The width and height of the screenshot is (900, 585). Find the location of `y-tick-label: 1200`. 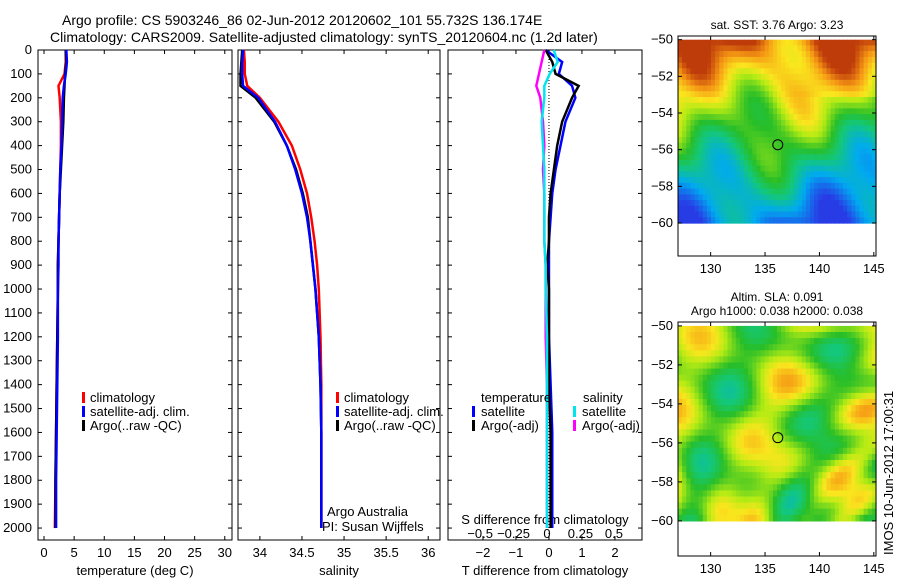

y-tick-label: 1200 is located at coordinates (17, 336).